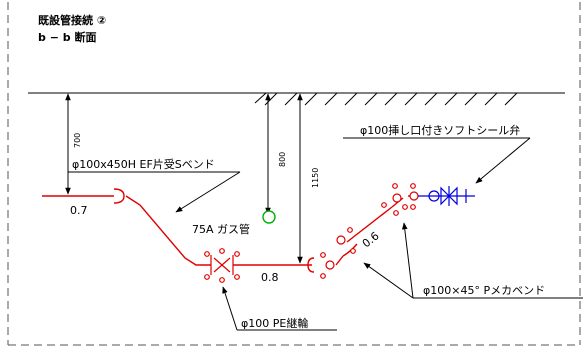 The width and height of the screenshot is (588, 350). What do you see at coordinates (67, 37) in the screenshot?
I see `section-label: b − b 断面` at bounding box center [67, 37].